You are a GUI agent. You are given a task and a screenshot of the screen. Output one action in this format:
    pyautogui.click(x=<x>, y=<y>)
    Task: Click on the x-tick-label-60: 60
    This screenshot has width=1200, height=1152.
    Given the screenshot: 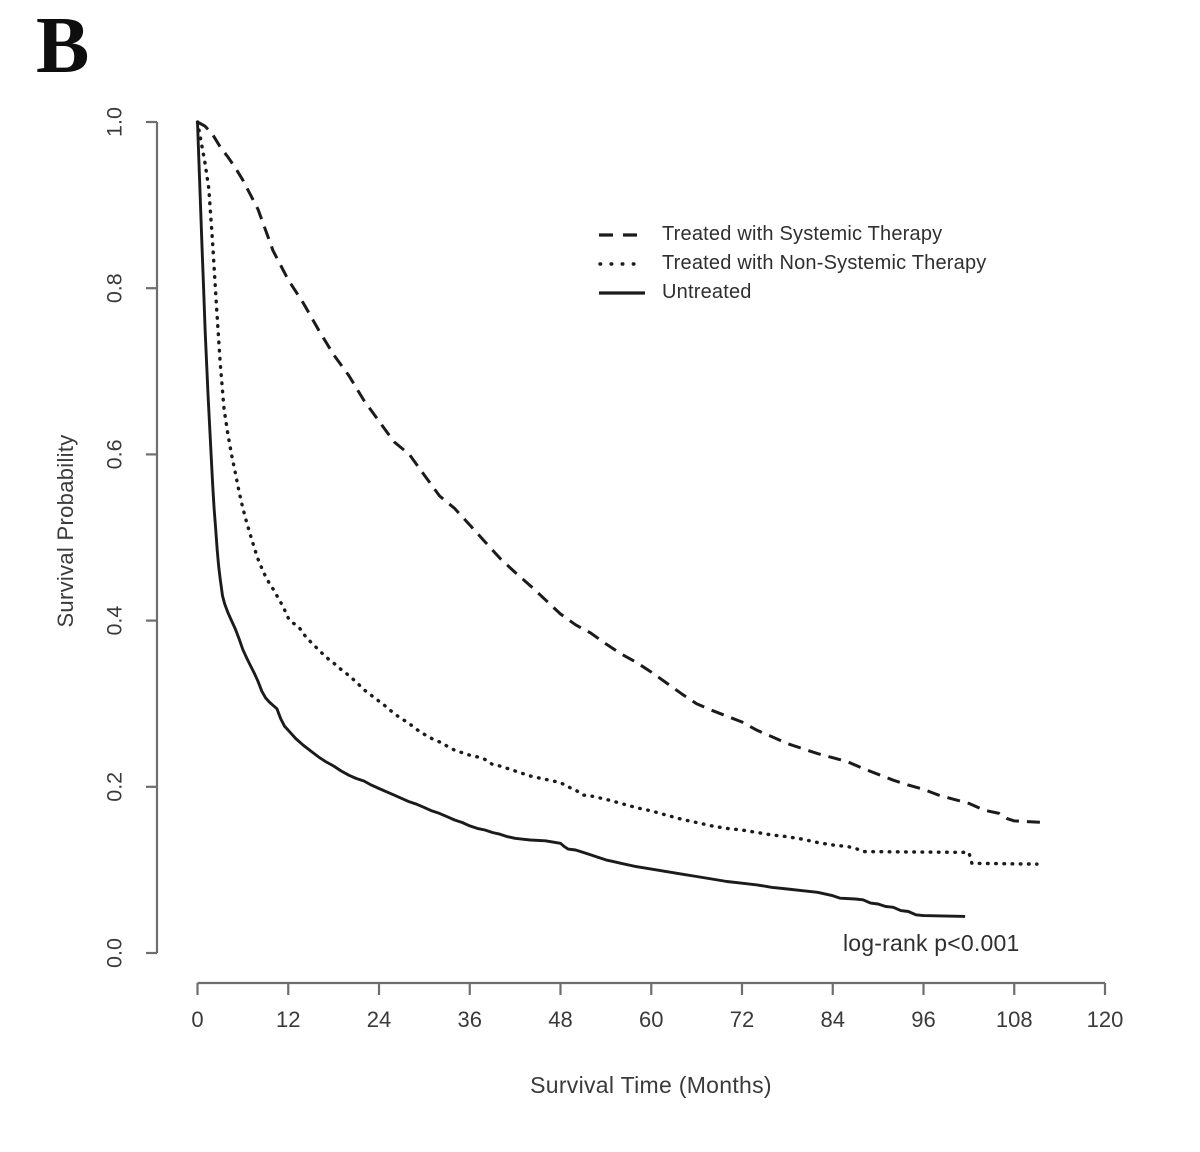 What is the action you would take?
    pyautogui.click(x=651, y=1019)
    